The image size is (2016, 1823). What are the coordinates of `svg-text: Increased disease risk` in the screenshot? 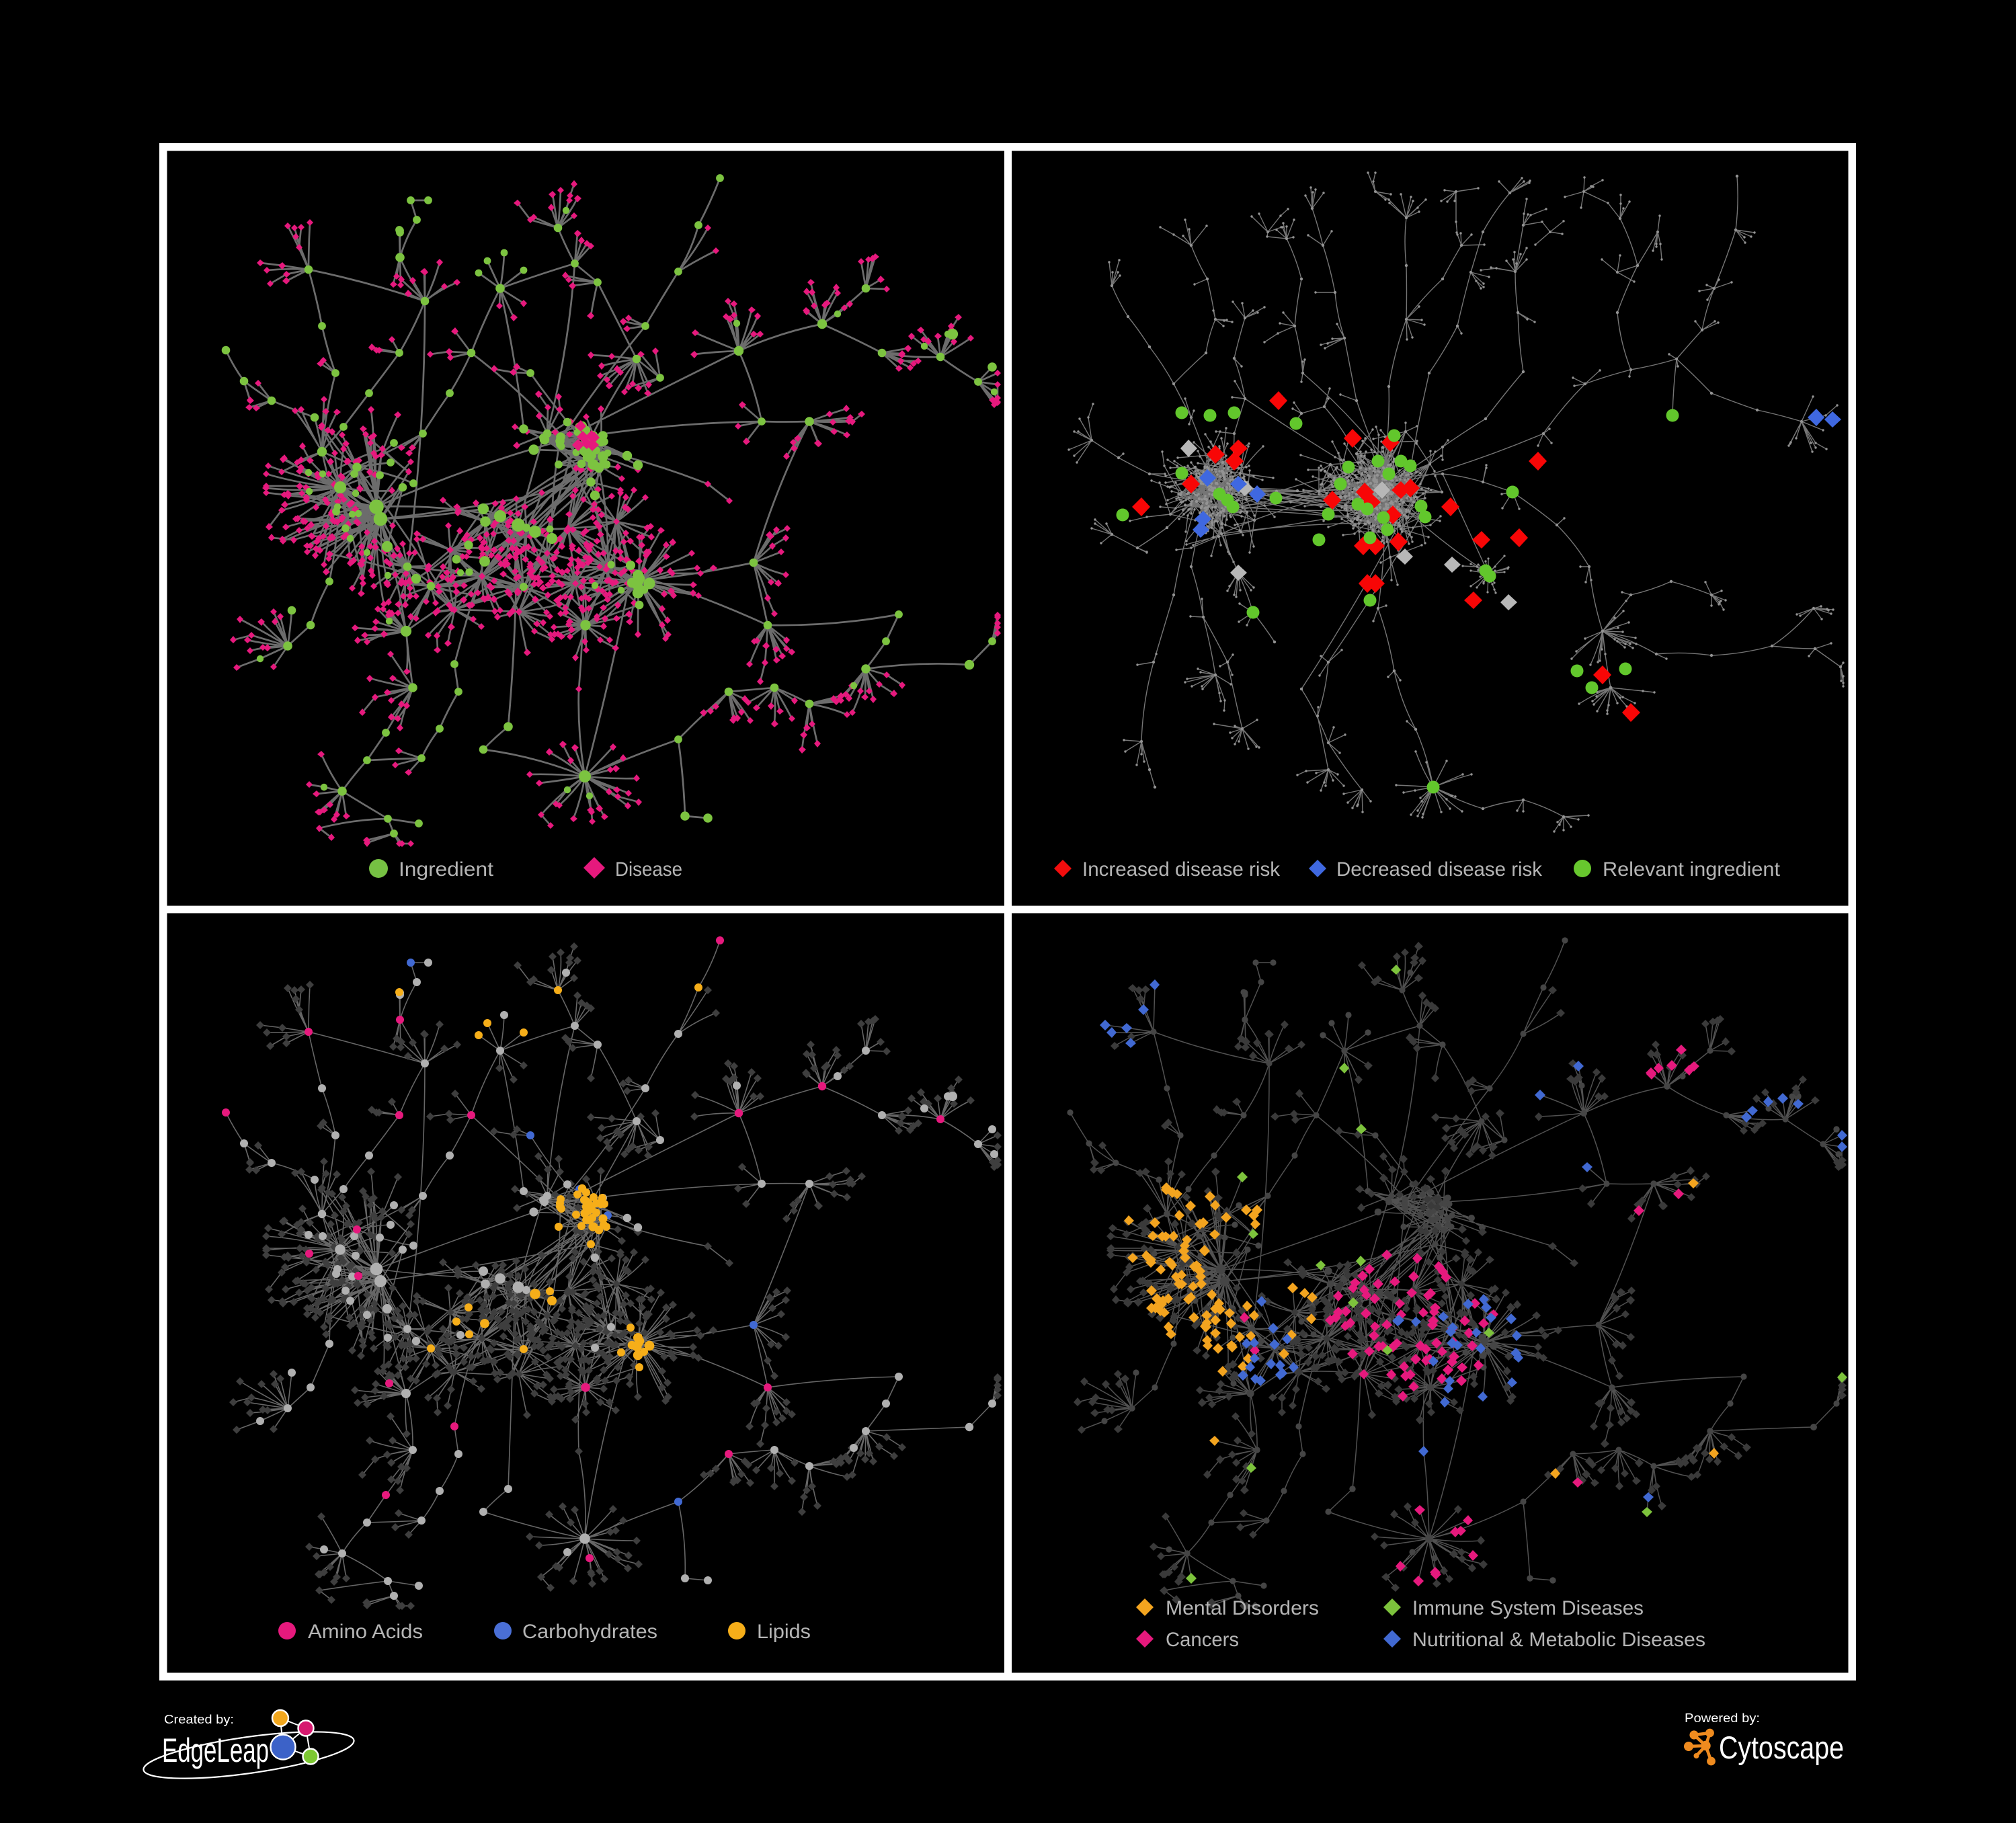 It's located at (1181, 869).